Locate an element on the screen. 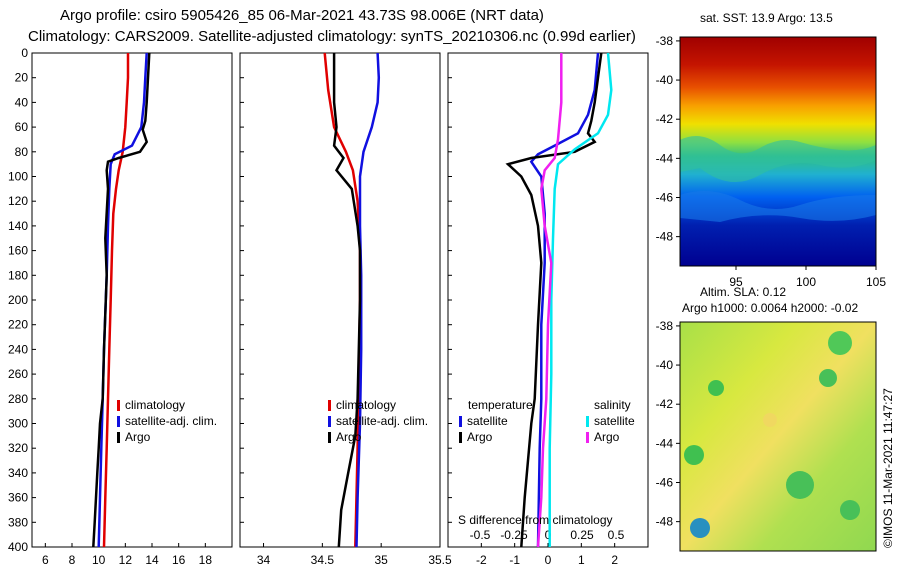  x-tick-label: 18 is located at coordinates (206, 560).